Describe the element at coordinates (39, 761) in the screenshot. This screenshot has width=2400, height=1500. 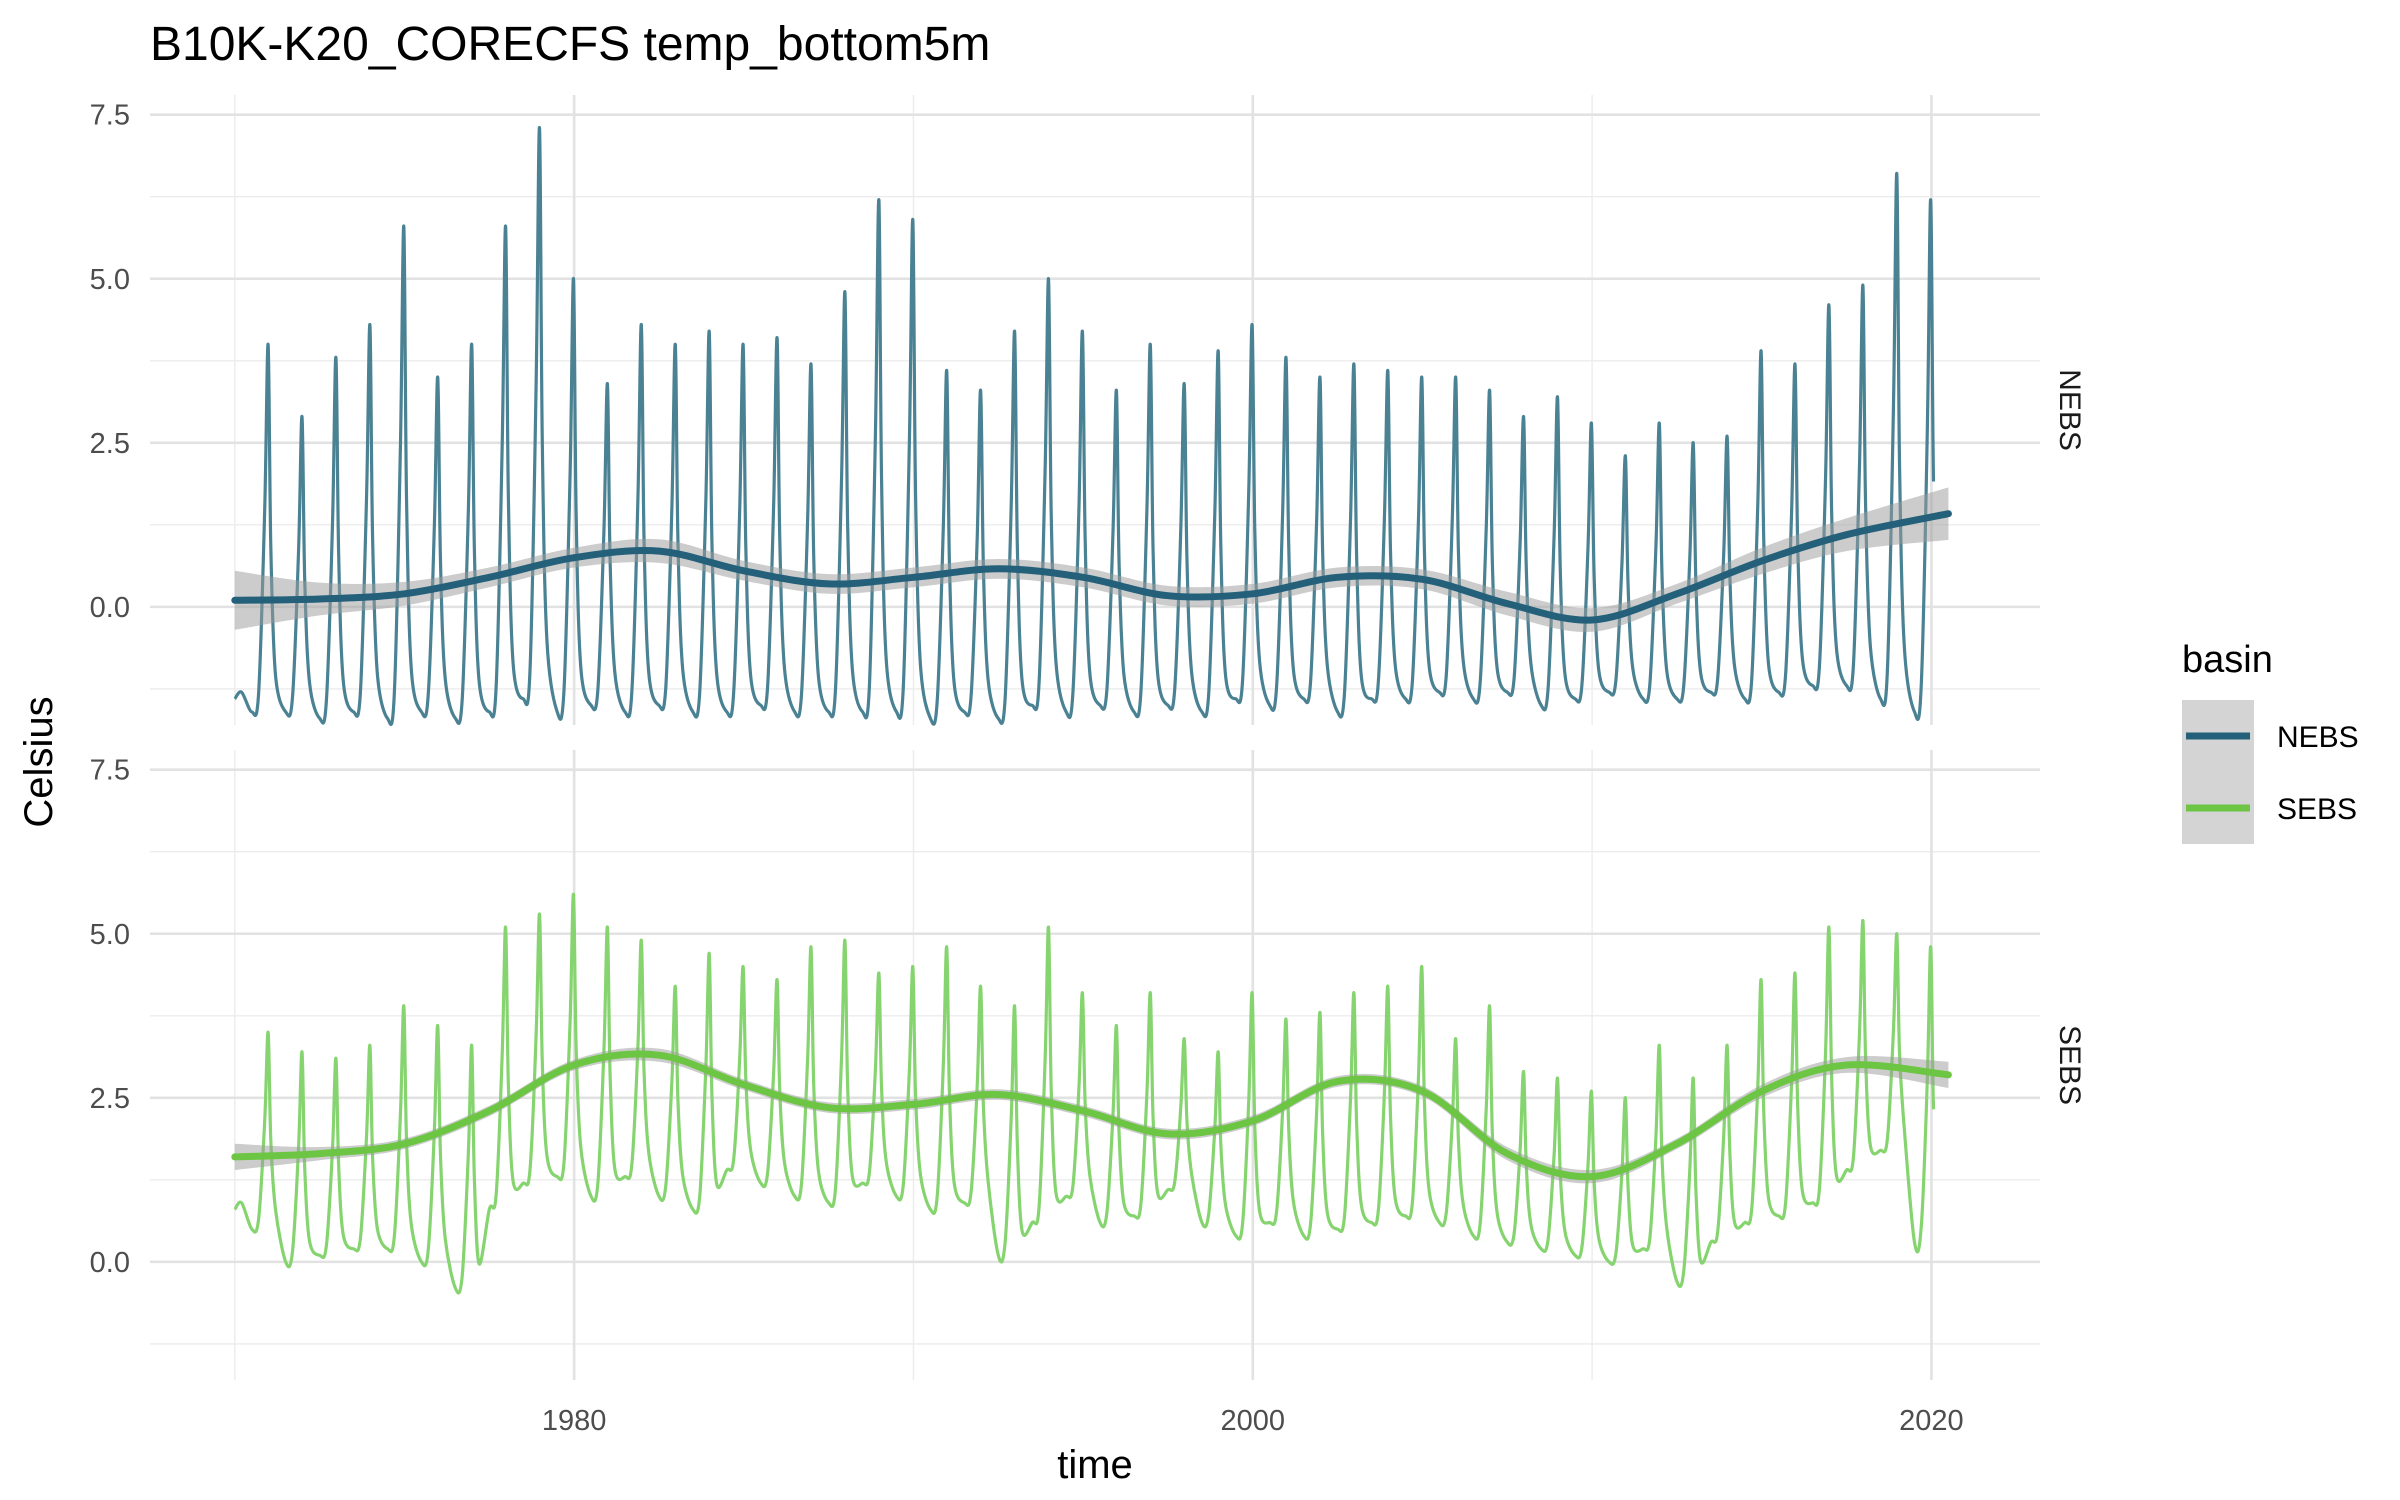
I see `y-axis-title: Celsius` at that location.